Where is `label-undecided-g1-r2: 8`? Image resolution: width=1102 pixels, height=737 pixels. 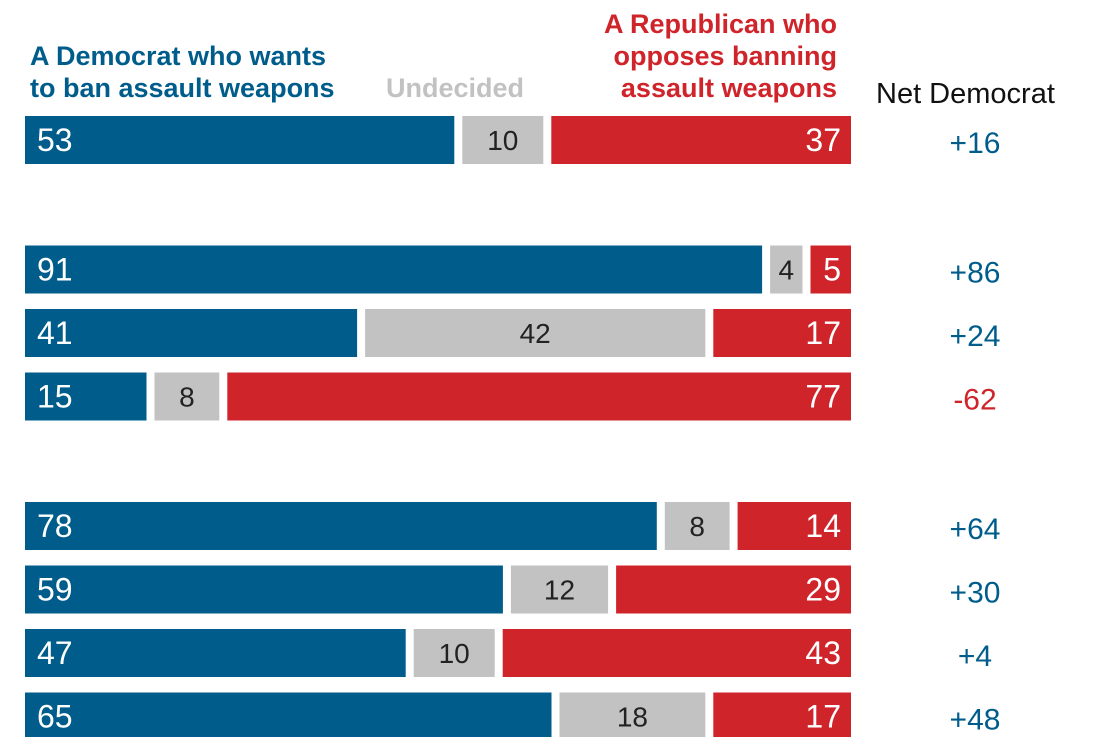 label-undecided-g1-r2: 8 is located at coordinates (187, 397).